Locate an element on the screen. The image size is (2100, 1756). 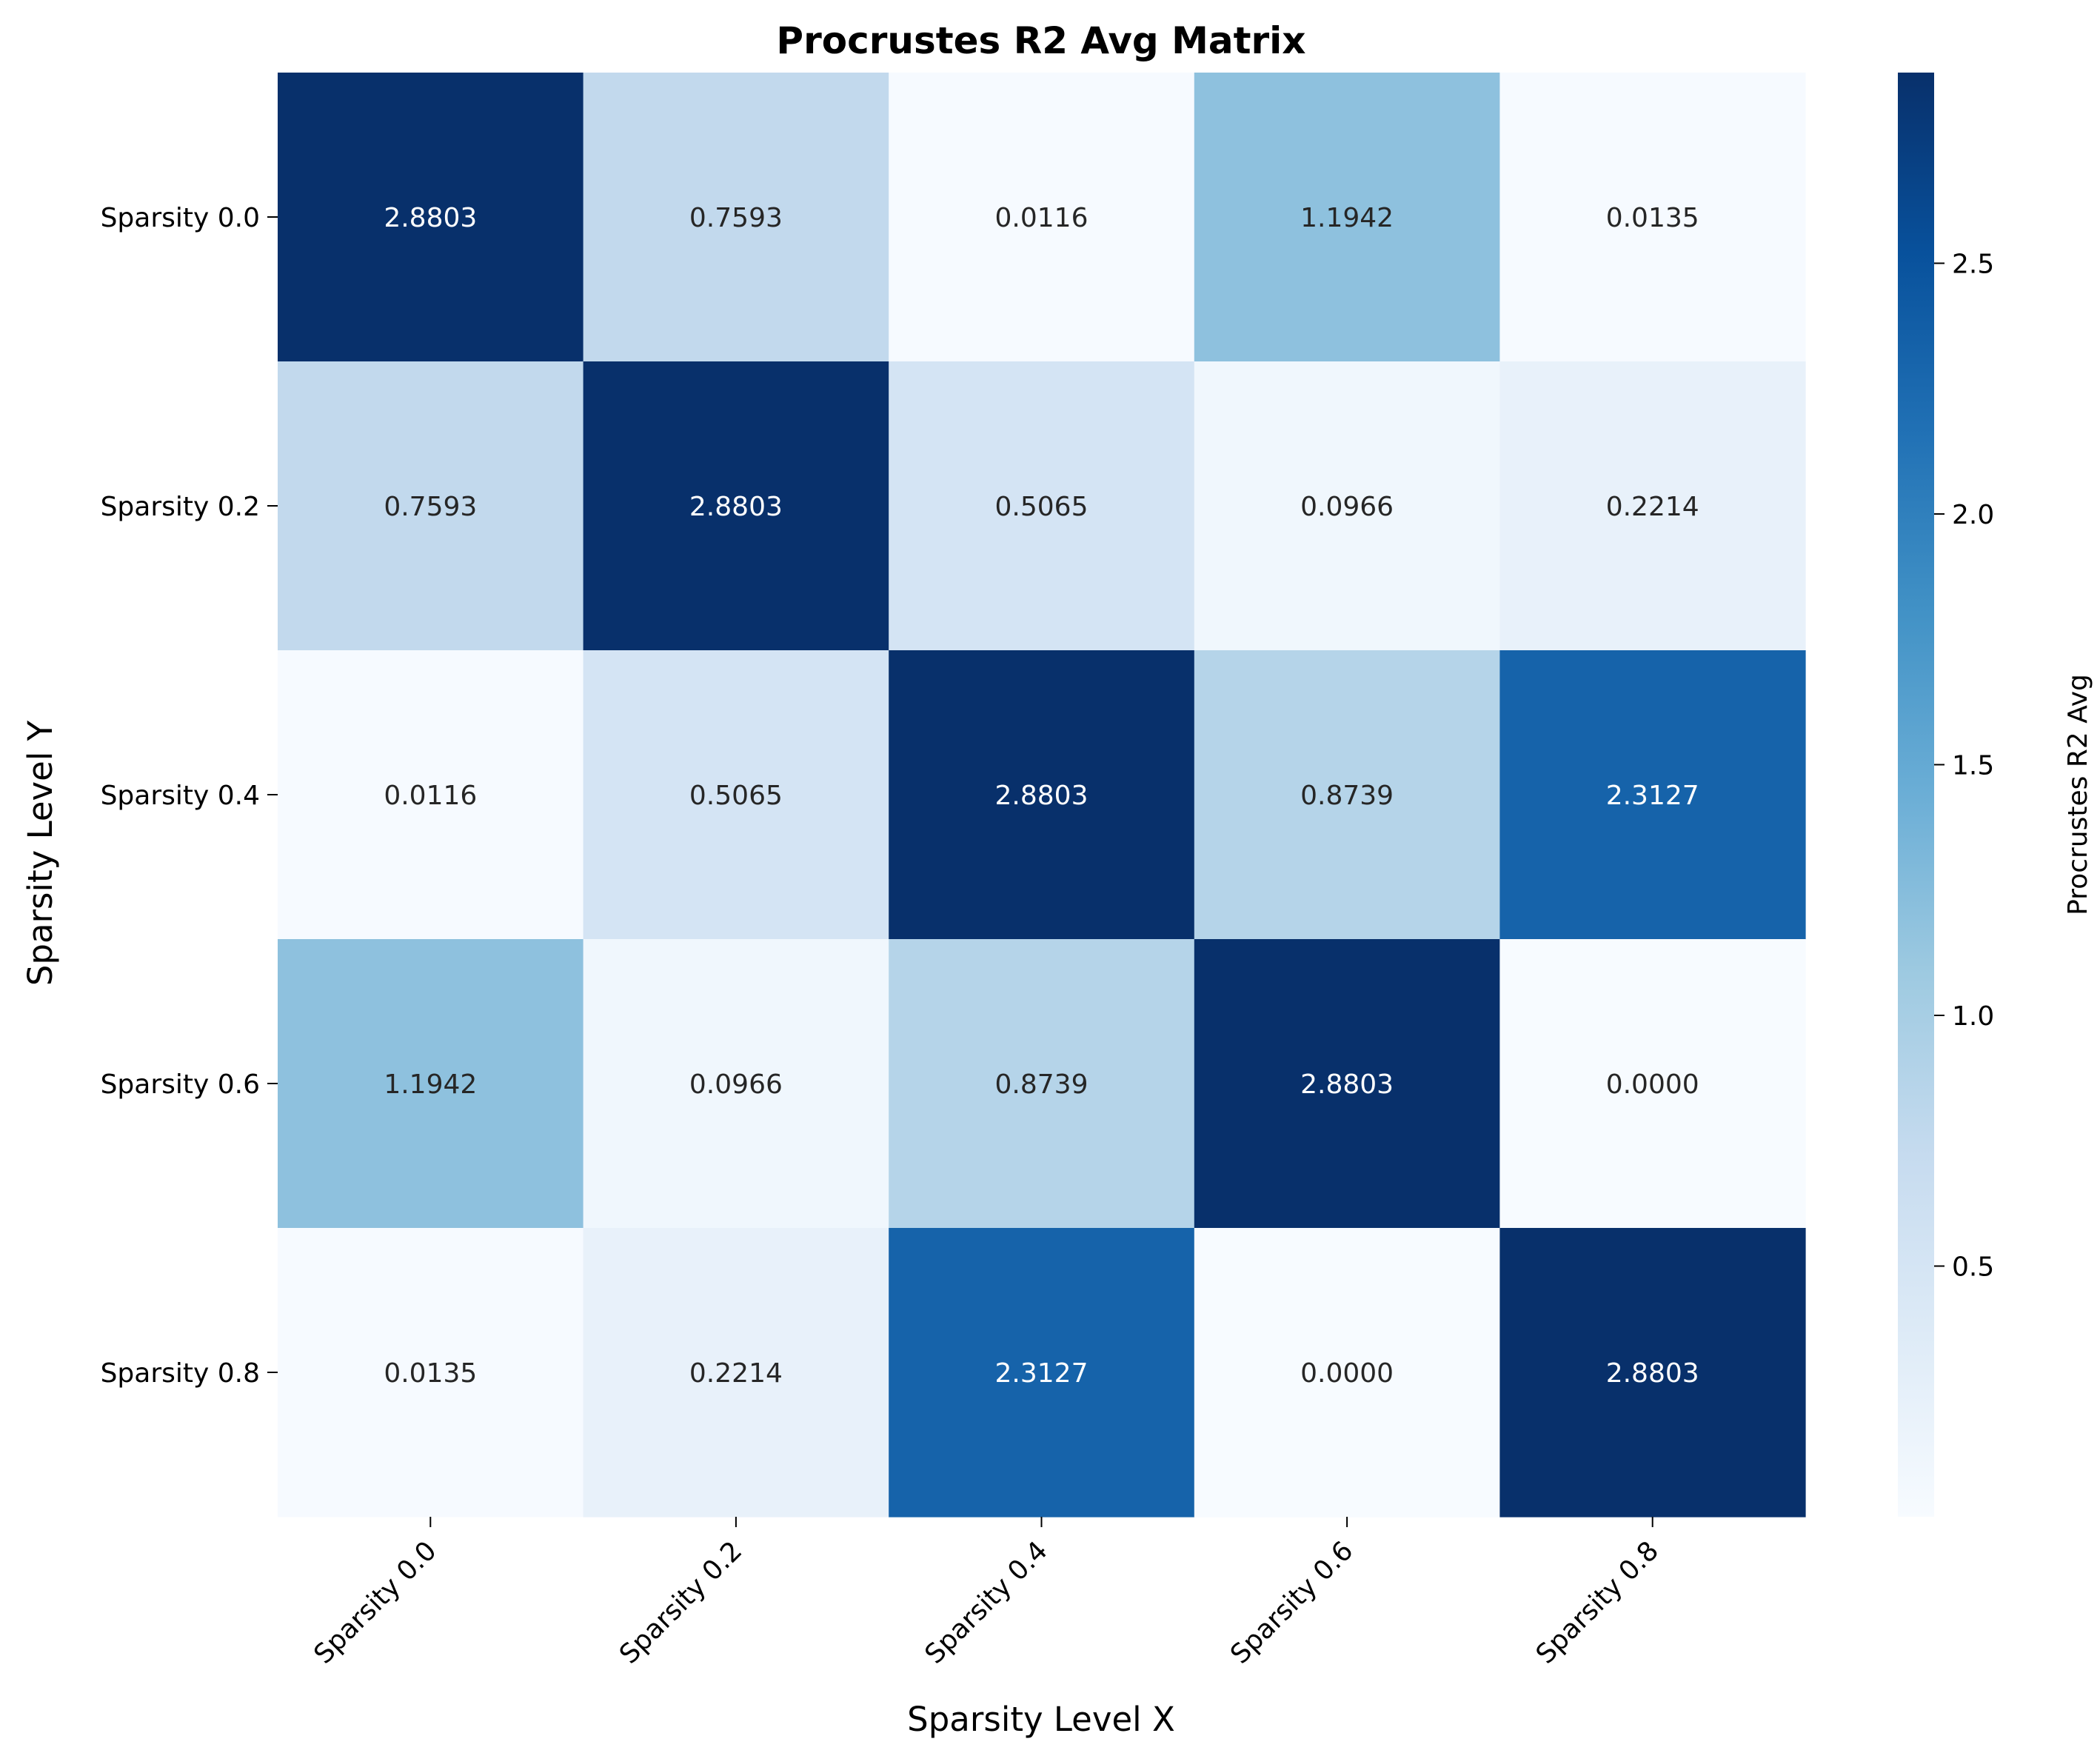
y-tick-label: Sparsity 0.4 is located at coordinates (180, 796).